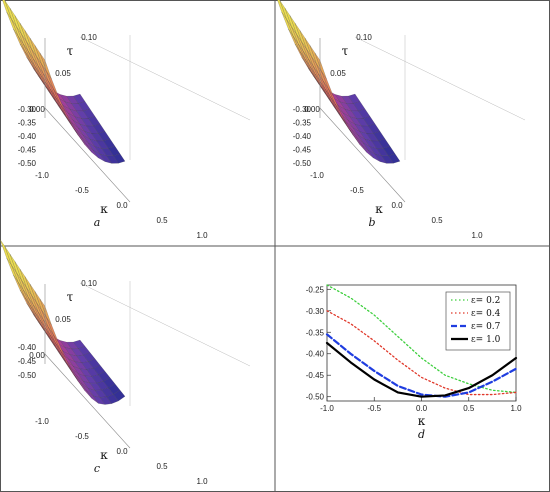 The image size is (550, 492). What do you see at coordinates (469, 408) in the screenshot?
I see `x-tick-label: 0.5` at bounding box center [469, 408].